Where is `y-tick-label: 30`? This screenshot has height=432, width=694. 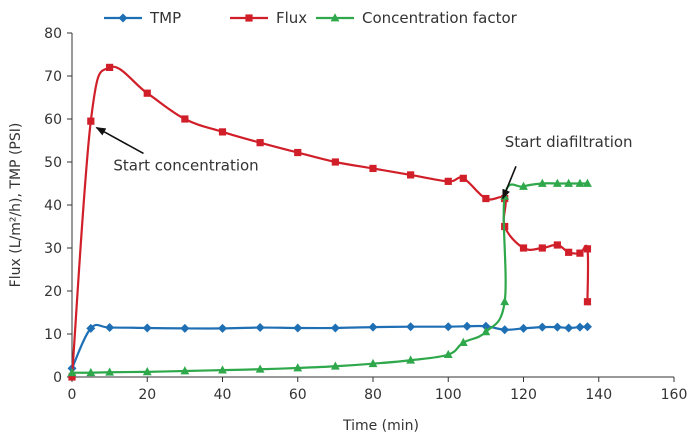
y-tick-label: 30 is located at coordinates (53, 249).